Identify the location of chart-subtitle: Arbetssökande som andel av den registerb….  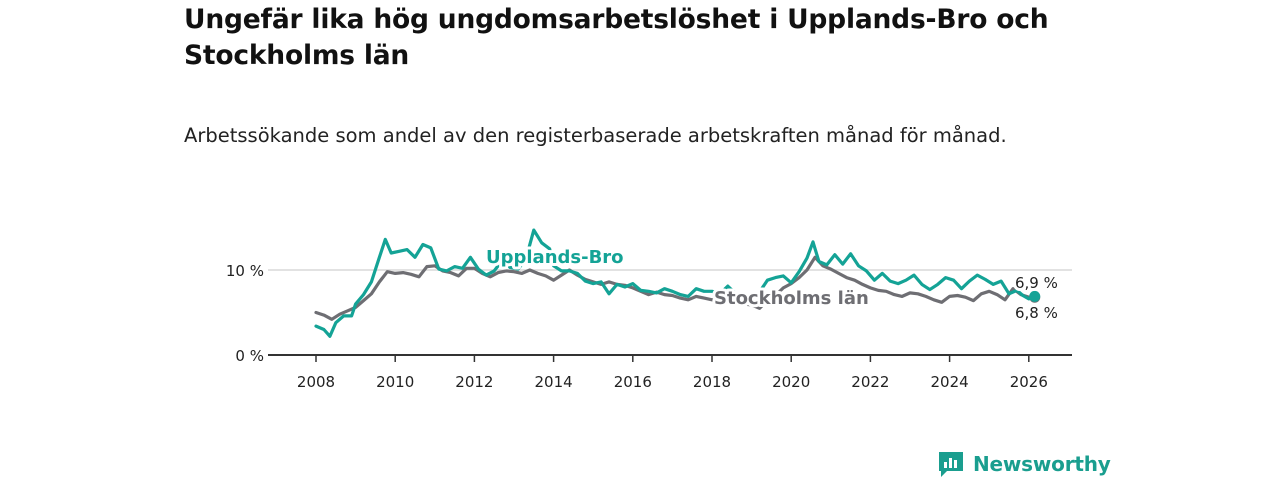
(595, 135).